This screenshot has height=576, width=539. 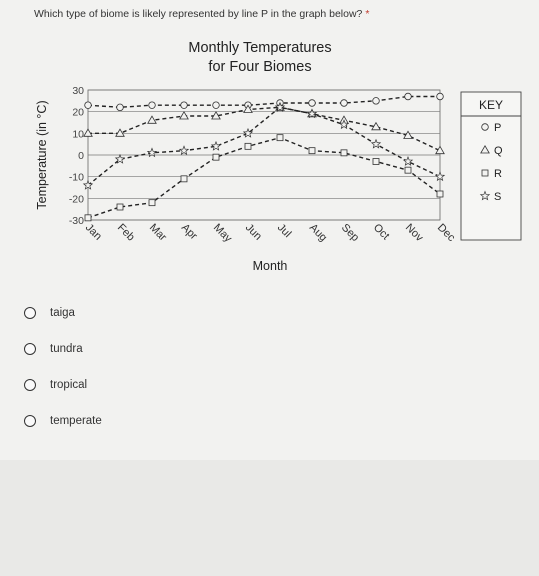 I want to click on legend-label-p: P, so click(x=497, y=128).